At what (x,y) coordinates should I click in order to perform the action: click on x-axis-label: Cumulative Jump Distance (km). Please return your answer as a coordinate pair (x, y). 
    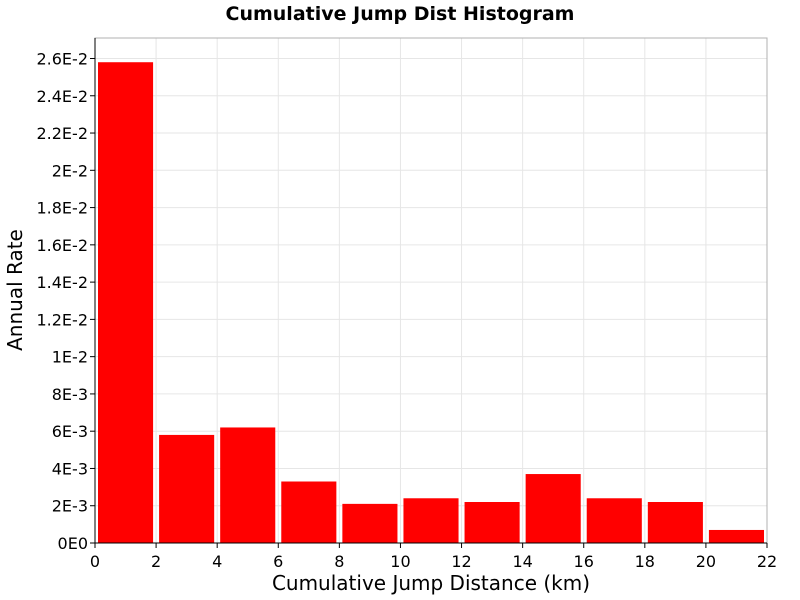
    Looking at the image, I should click on (431, 583).